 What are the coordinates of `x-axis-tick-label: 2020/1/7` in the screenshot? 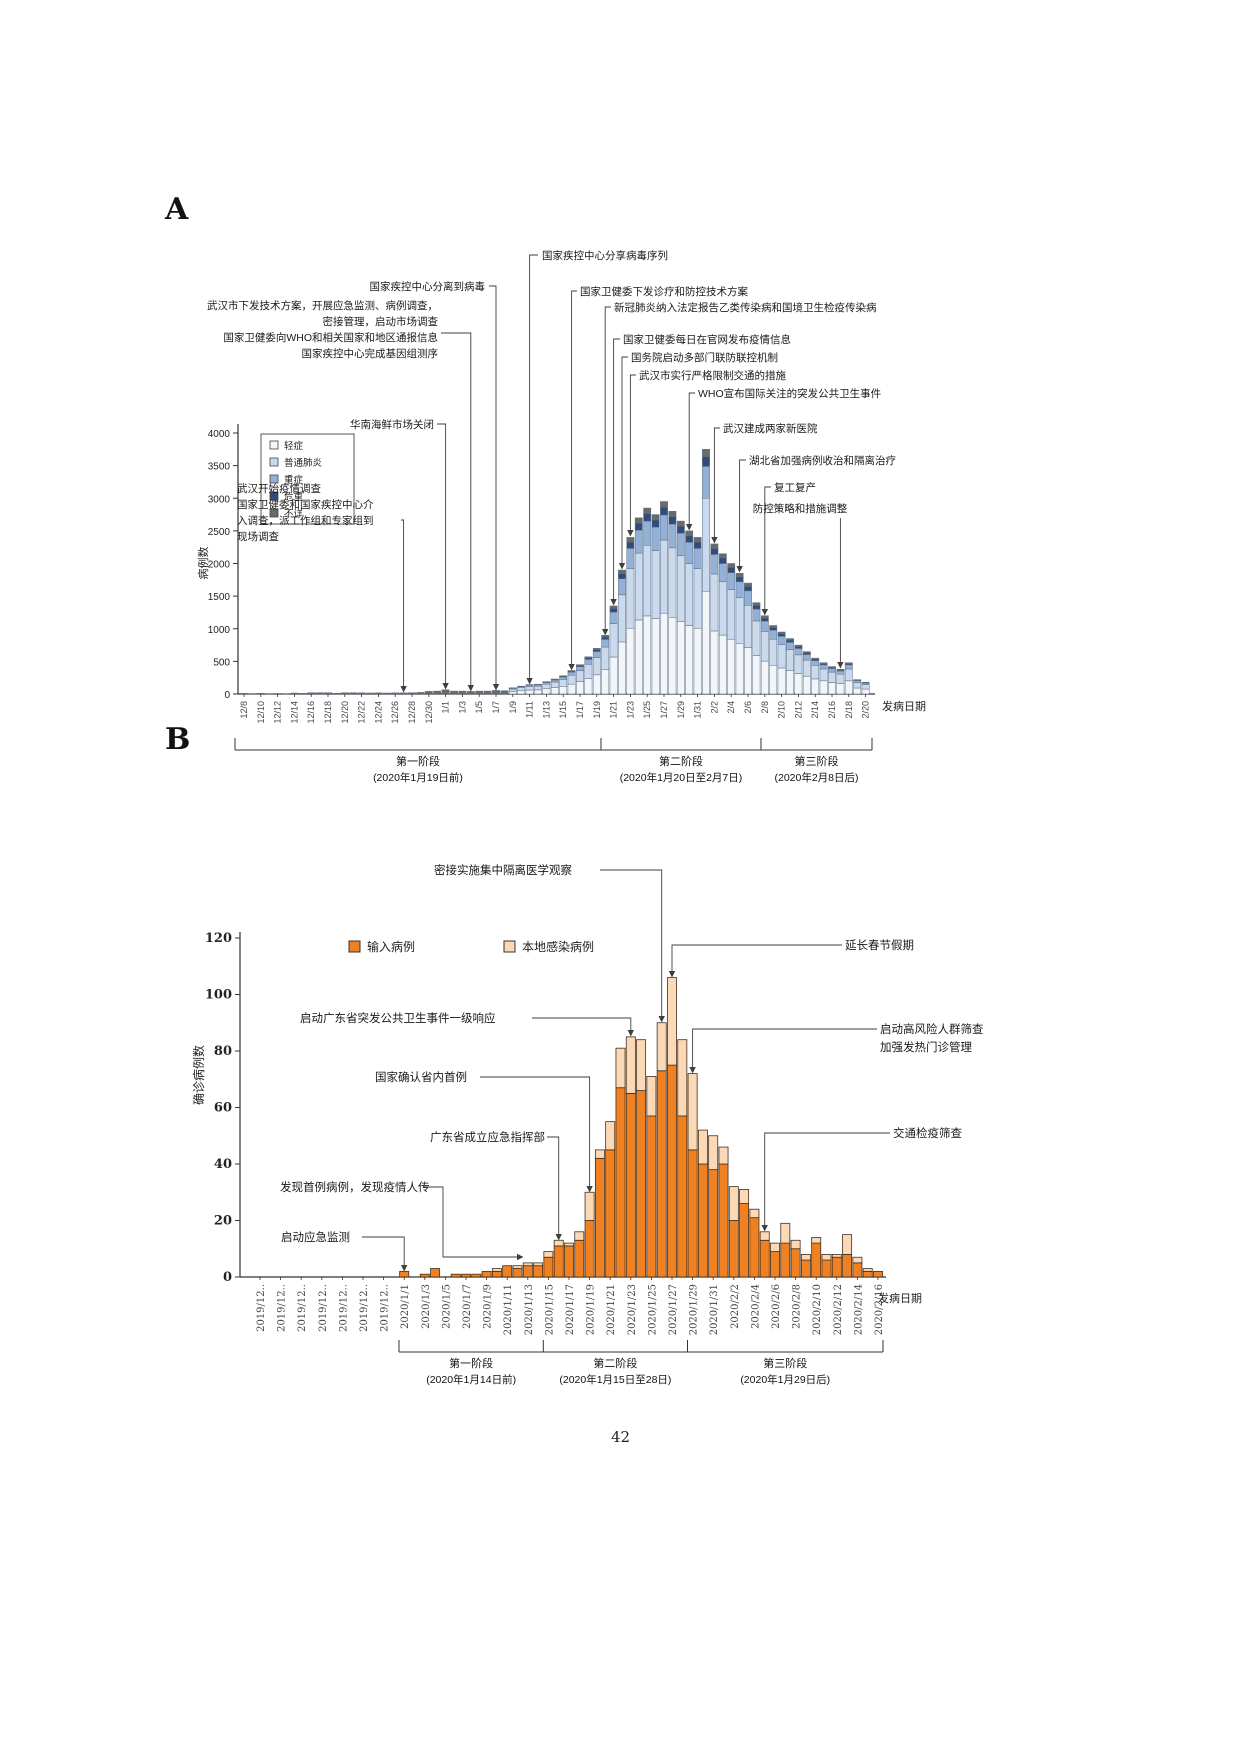 It's located at (467, 1306).